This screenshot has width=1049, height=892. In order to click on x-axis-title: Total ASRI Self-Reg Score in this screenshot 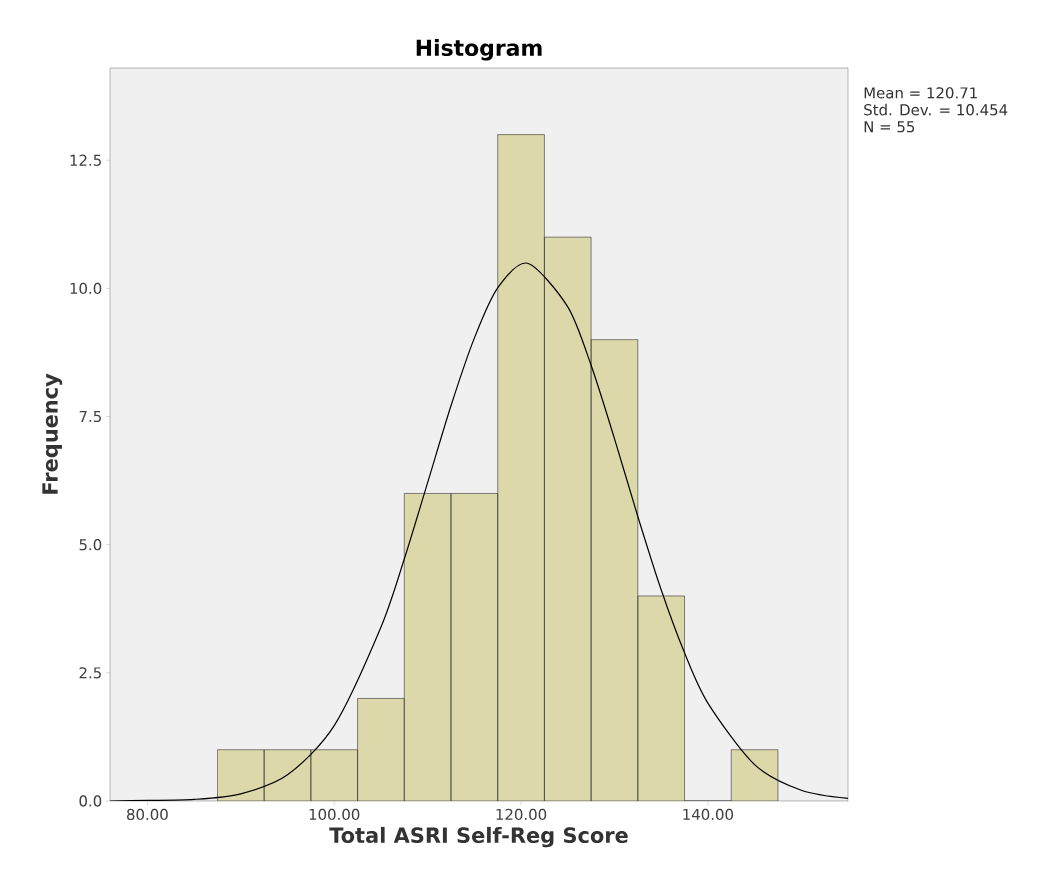, I will do `click(478, 837)`.